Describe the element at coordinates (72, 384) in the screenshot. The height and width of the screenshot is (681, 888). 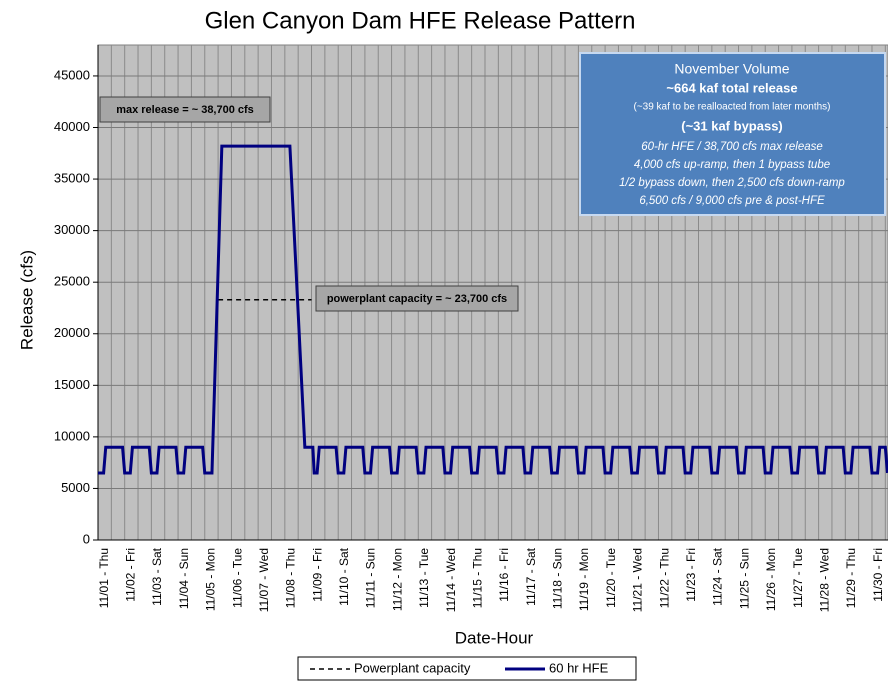
I see `y-tick-label: 15000` at that location.